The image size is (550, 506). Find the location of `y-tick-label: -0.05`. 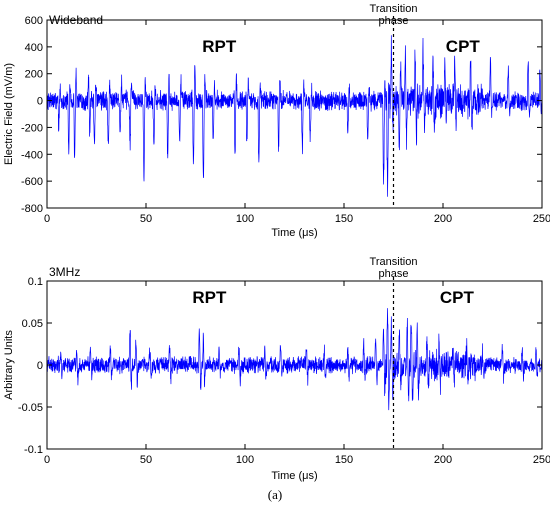

y-tick-label: -0.05 is located at coordinates (30, 408).